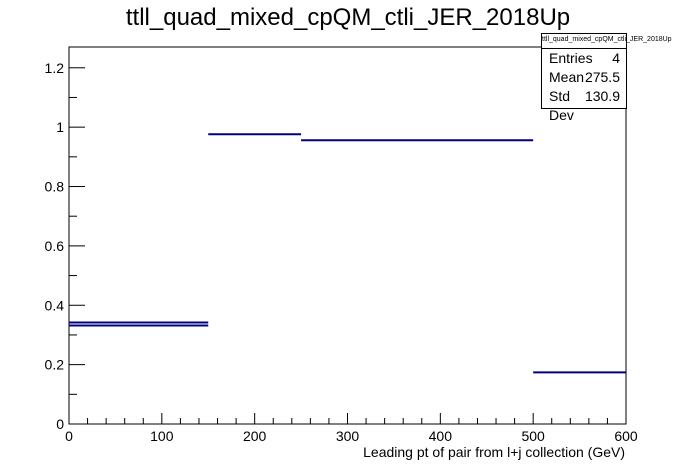  I want to click on y-tick-label: 0.4, so click(55, 305).